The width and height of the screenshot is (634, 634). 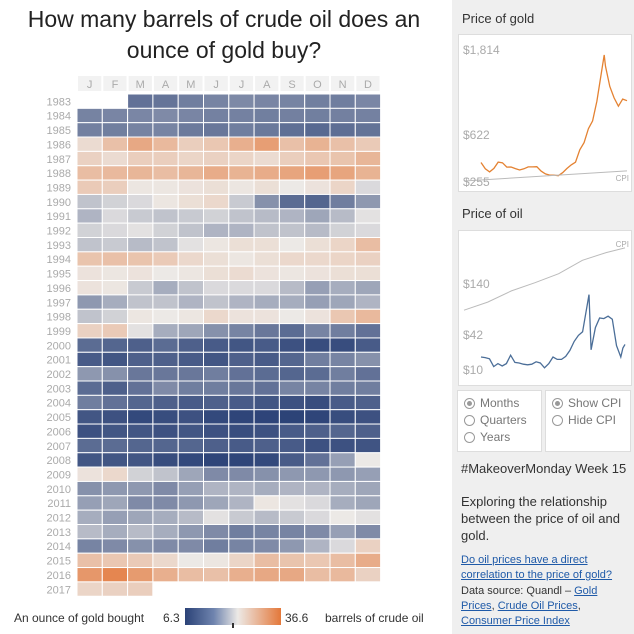 I want to click on radio-months: Months, so click(x=491, y=403).